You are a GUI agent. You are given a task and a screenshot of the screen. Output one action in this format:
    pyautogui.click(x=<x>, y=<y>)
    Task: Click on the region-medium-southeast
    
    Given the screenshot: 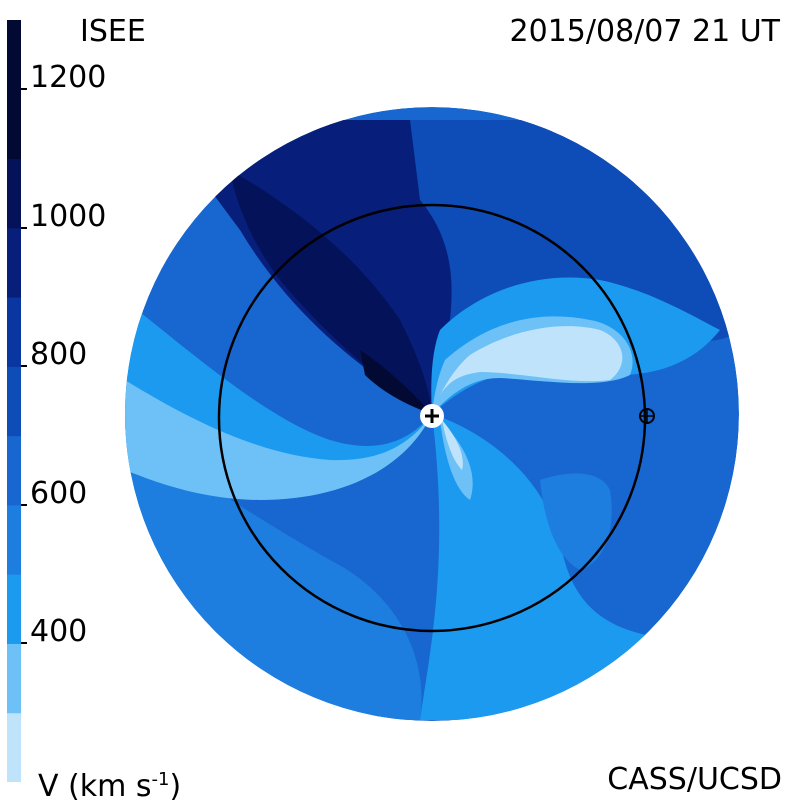 What is the action you would take?
    pyautogui.click(x=576, y=521)
    